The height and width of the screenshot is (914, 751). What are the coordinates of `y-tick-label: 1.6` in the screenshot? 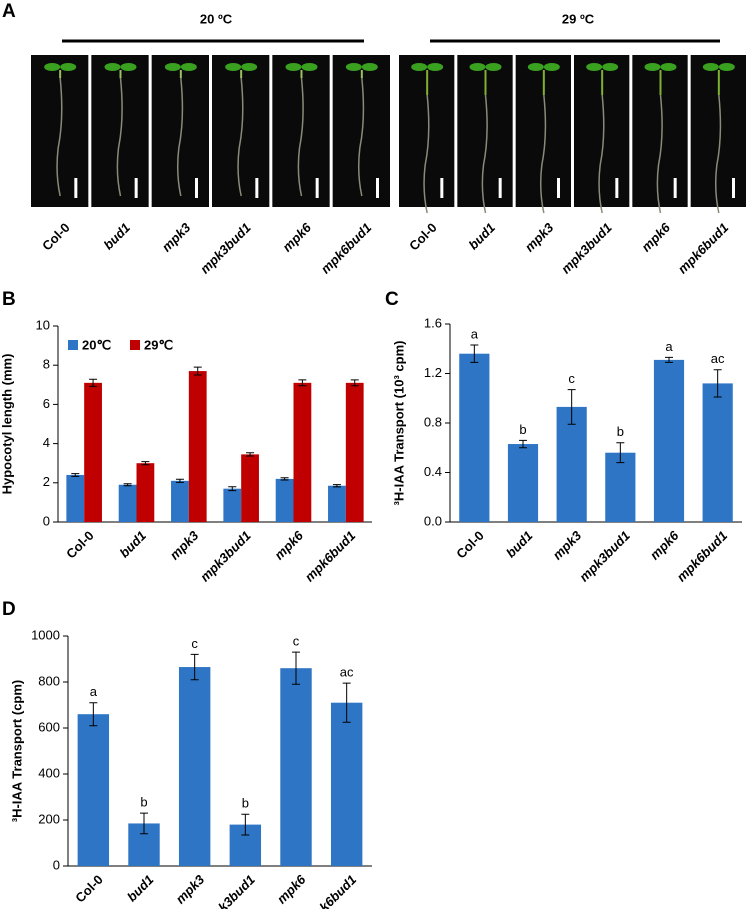 It's located at (433, 322).